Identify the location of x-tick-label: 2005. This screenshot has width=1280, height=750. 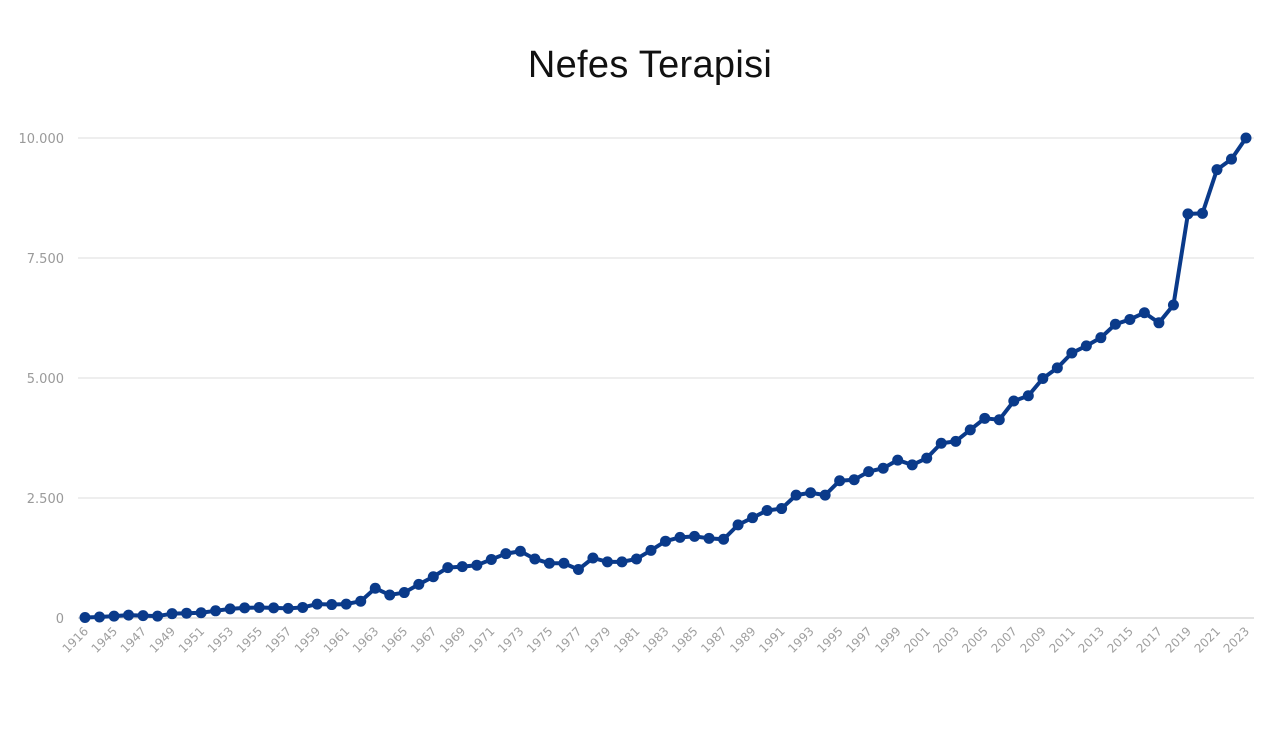
(974, 639).